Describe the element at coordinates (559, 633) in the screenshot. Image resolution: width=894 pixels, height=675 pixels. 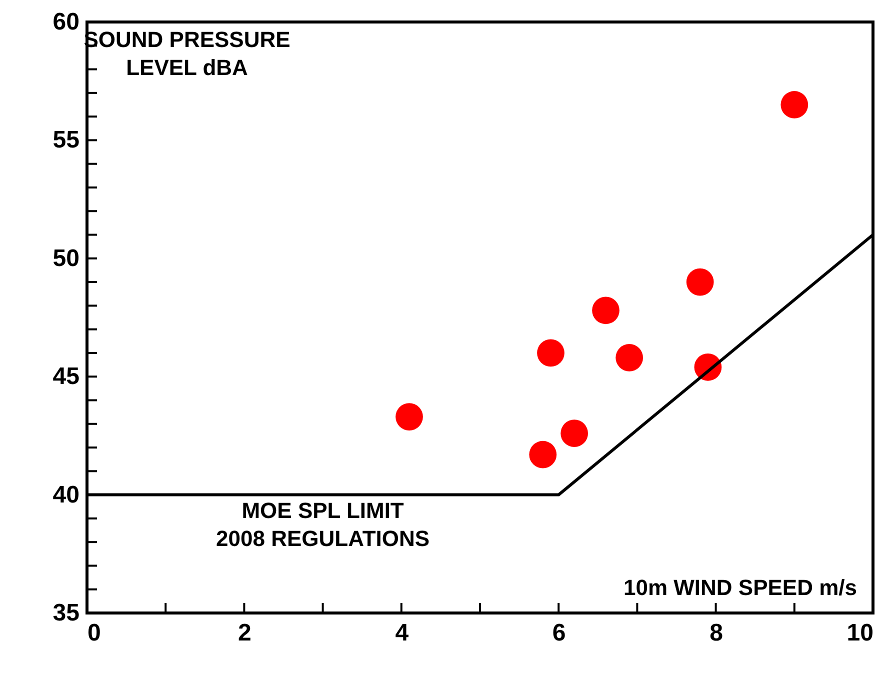
I see `x-tick-label: 6` at that location.